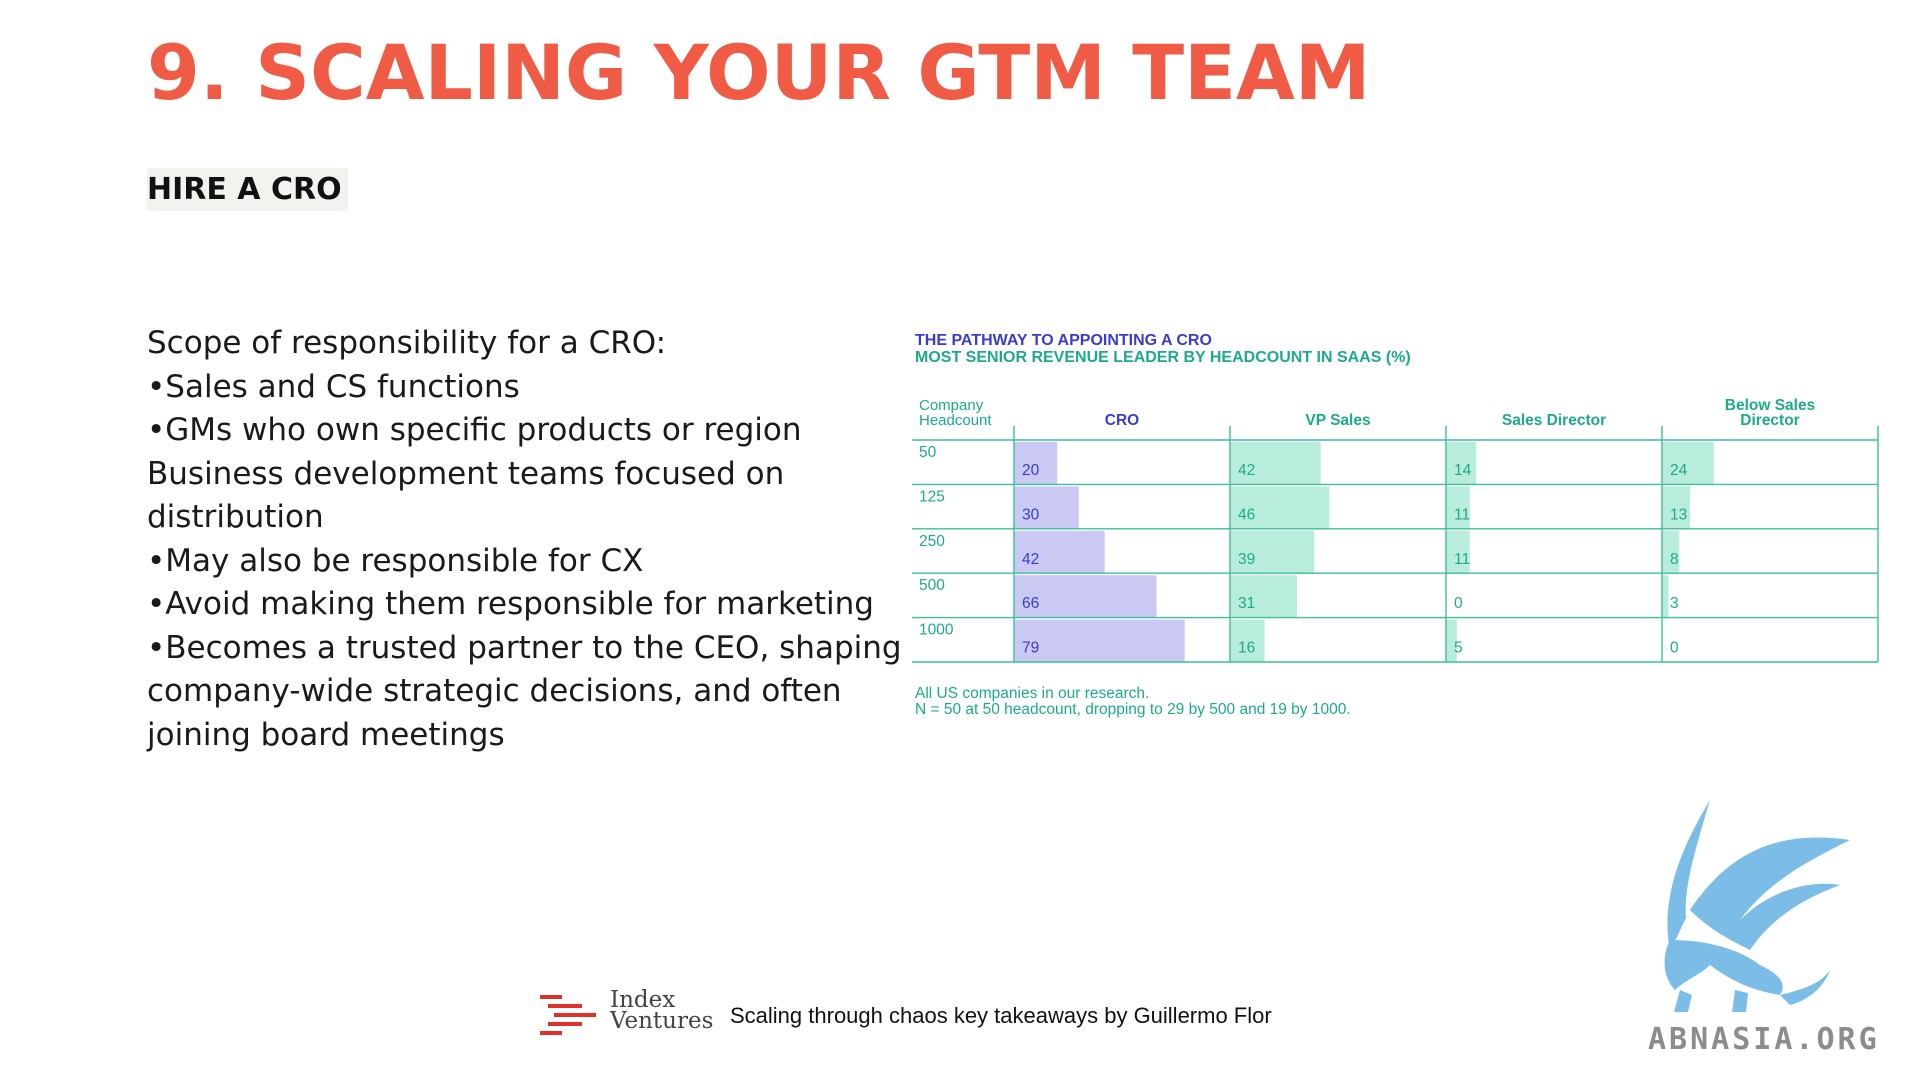 This screenshot has height=1080, width=1920. Describe the element at coordinates (1764, 1039) in the screenshot. I see `watermark-text: ABNASIA.ORG` at that location.